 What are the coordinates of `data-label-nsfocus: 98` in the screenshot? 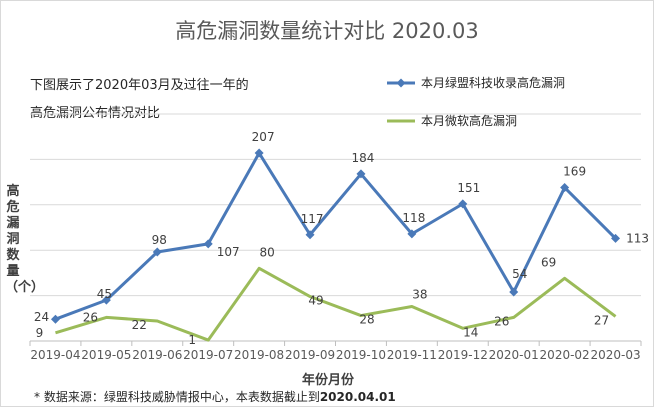 It's located at (159, 240).